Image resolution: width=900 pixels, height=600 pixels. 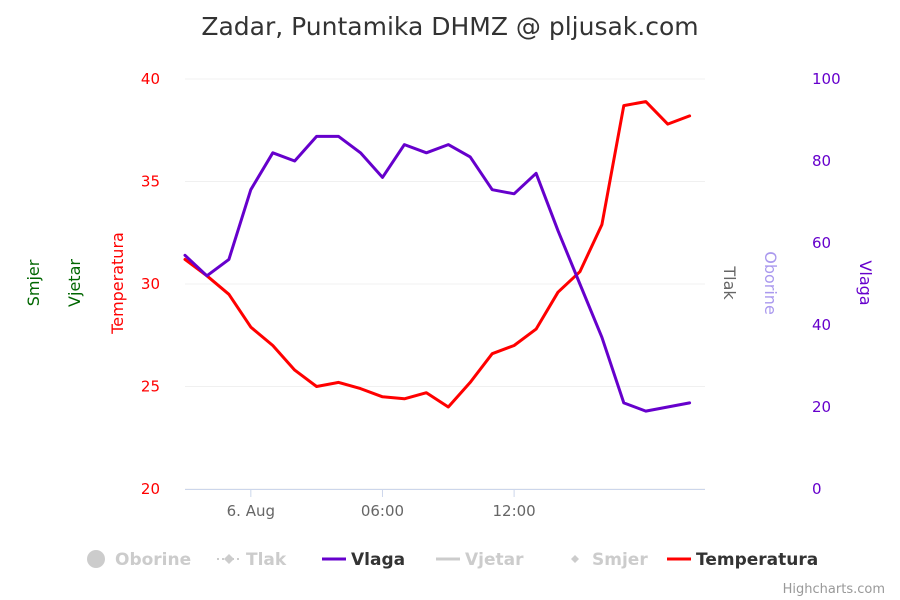 What do you see at coordinates (821, 243) in the screenshot?
I see `right-tick-label: 60` at bounding box center [821, 243].